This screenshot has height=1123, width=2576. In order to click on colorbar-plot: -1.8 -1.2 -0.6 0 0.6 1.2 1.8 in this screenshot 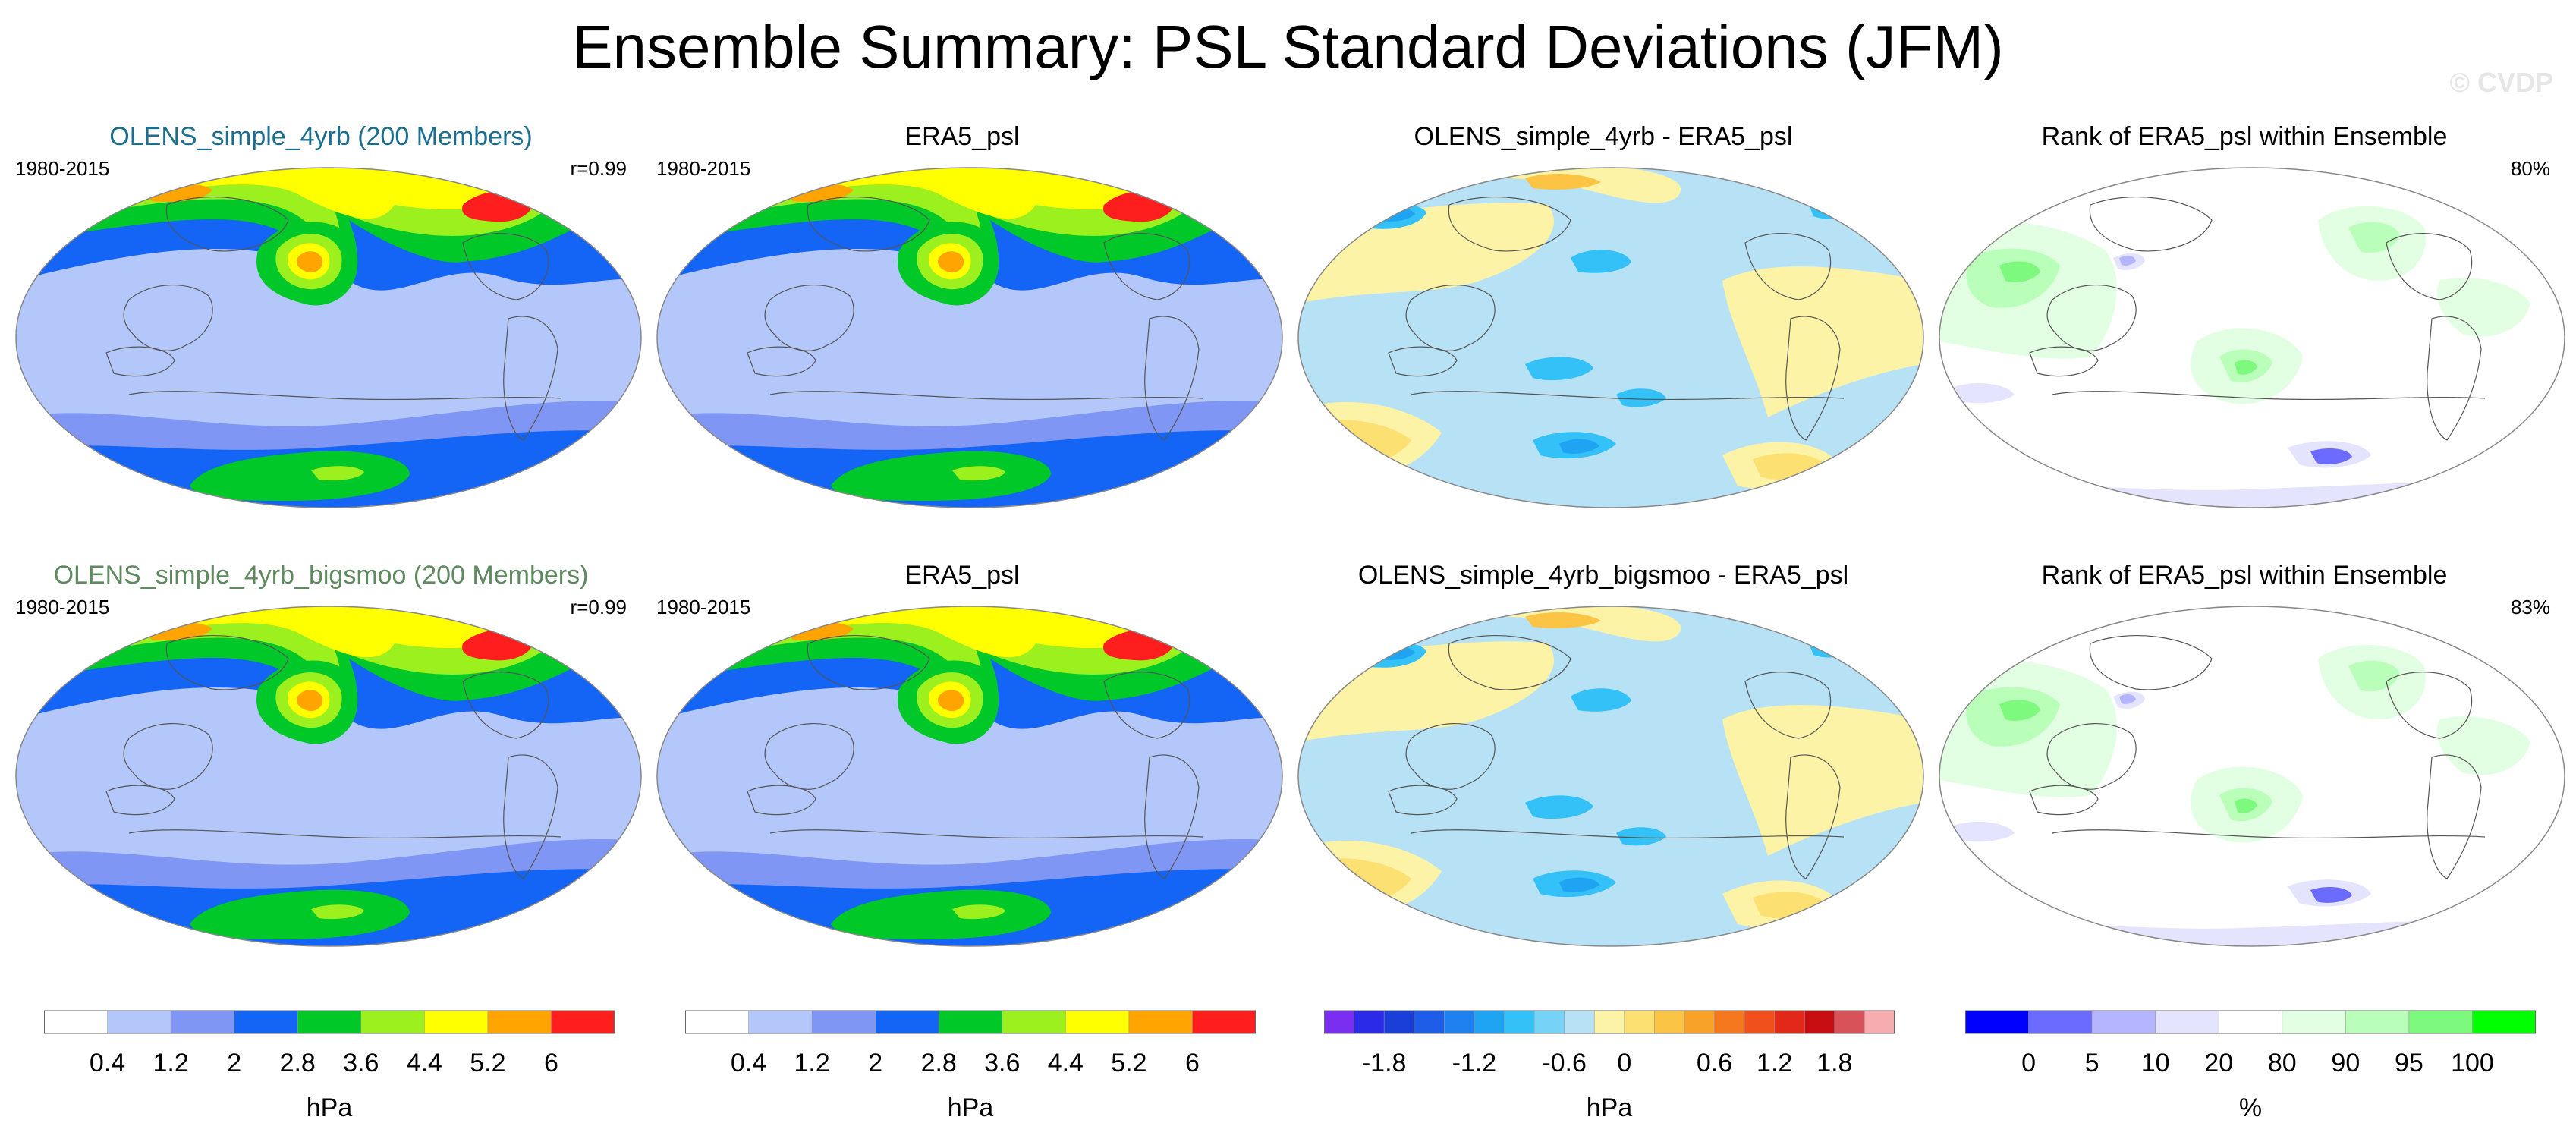, I will do `click(1609, 1043)`.